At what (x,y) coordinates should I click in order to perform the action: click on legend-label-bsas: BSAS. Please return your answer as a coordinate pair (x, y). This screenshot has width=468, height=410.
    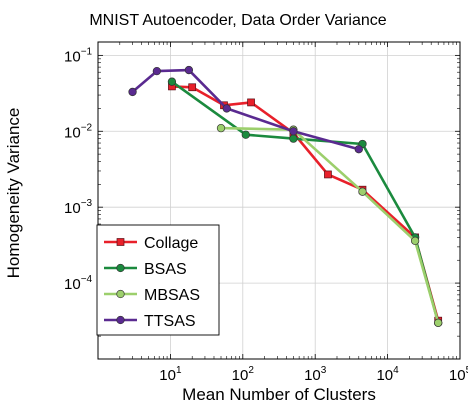
    Looking at the image, I should click on (165, 269).